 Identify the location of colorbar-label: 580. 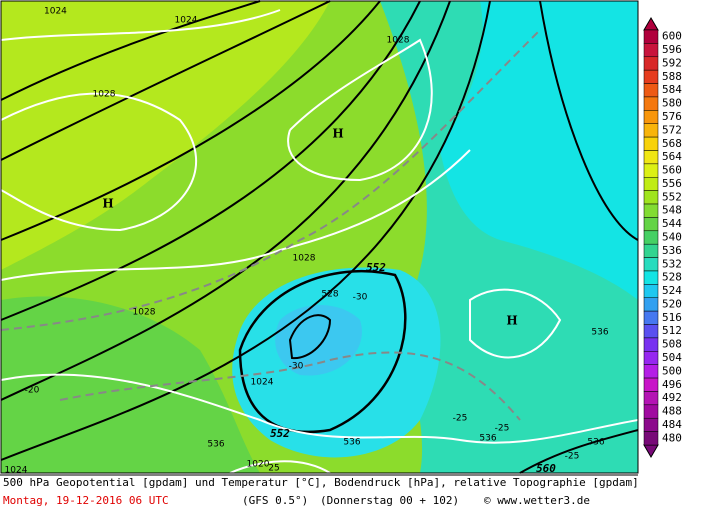
(672, 103).